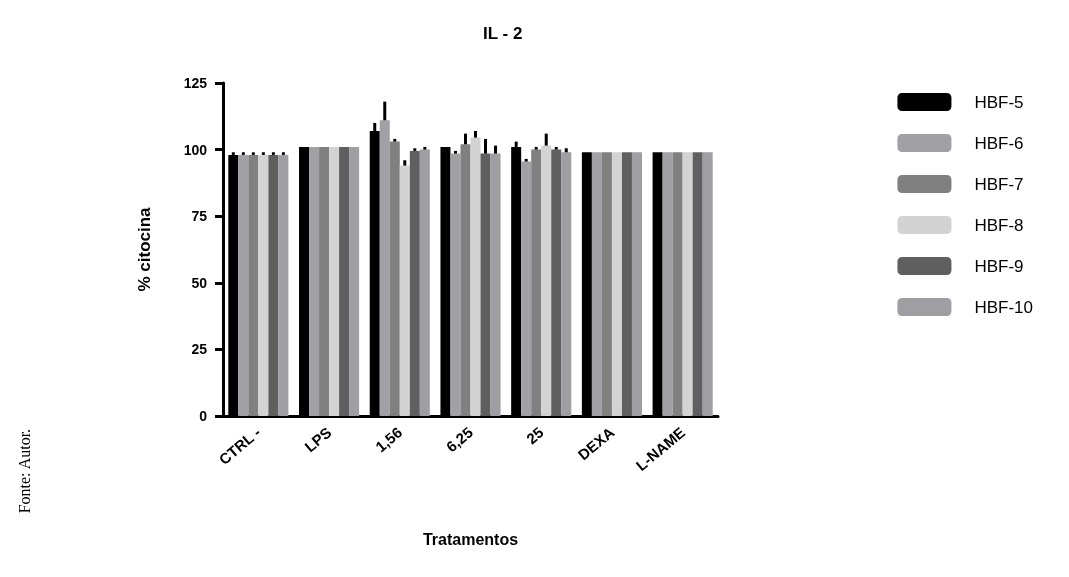  I want to click on y-tick-label: 50, so click(199, 282).